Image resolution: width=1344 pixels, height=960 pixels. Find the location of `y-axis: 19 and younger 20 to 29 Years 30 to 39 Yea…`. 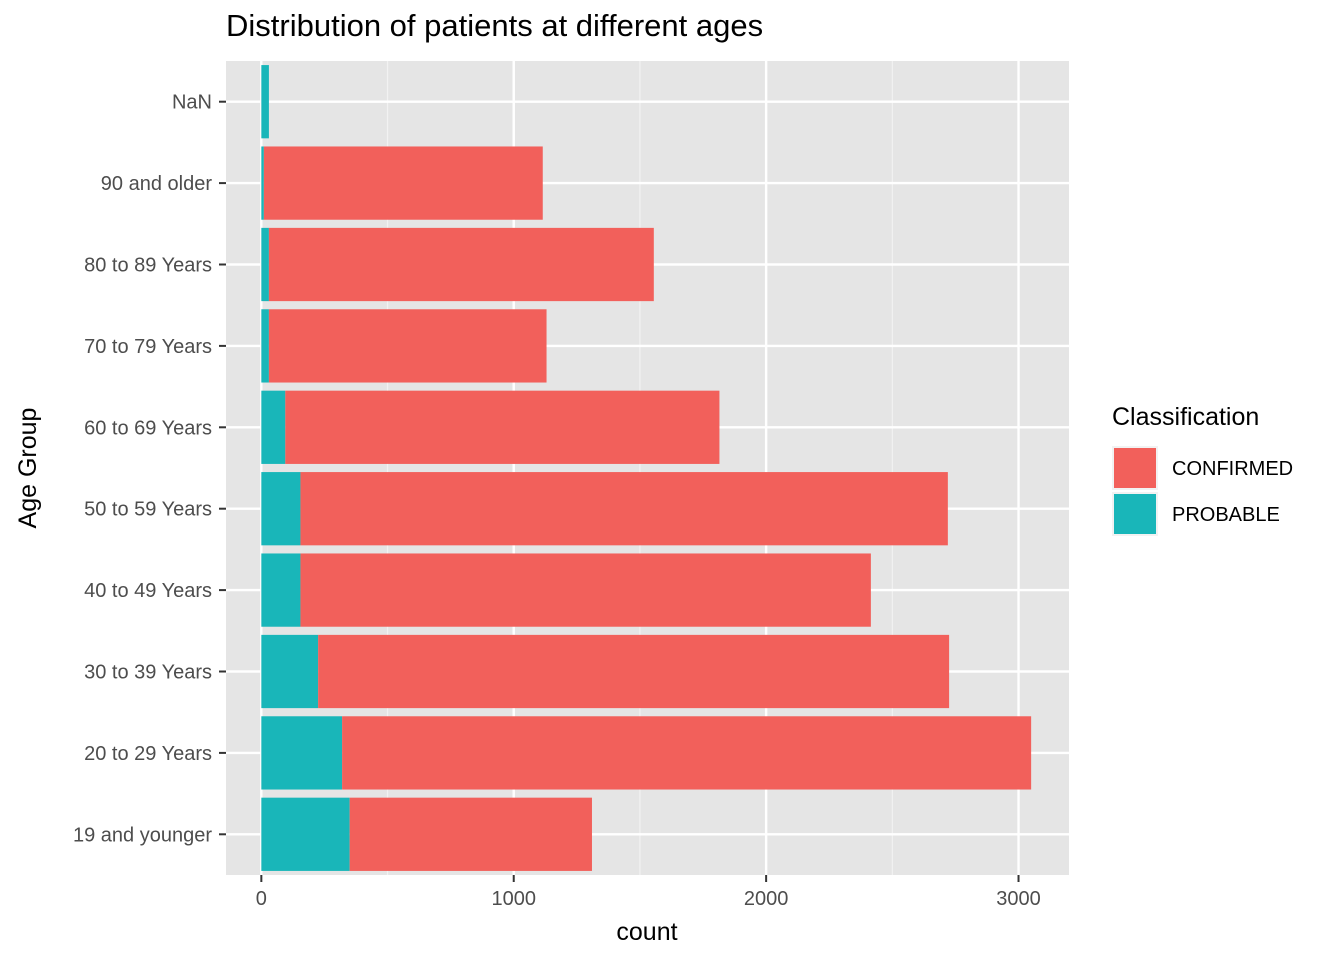

y-axis: 19 and younger 20 to 29 Years 30 to 39 Yea… is located at coordinates (149, 469).